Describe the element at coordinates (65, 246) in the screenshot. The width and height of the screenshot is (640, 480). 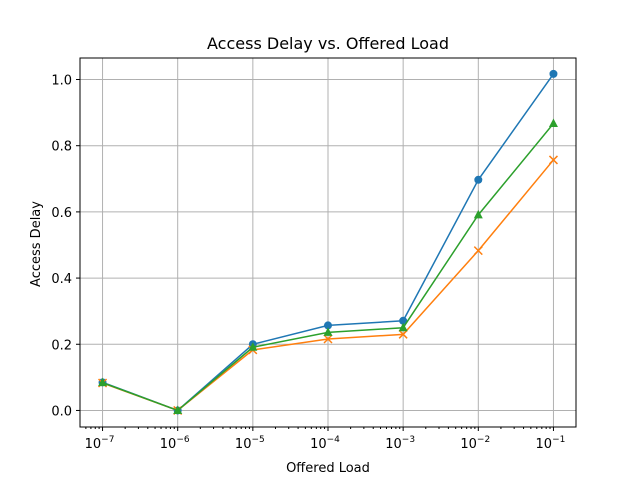
I see `y-ticks: 0.0 0.2 0.4 0.6 0.8 1.0` at that location.